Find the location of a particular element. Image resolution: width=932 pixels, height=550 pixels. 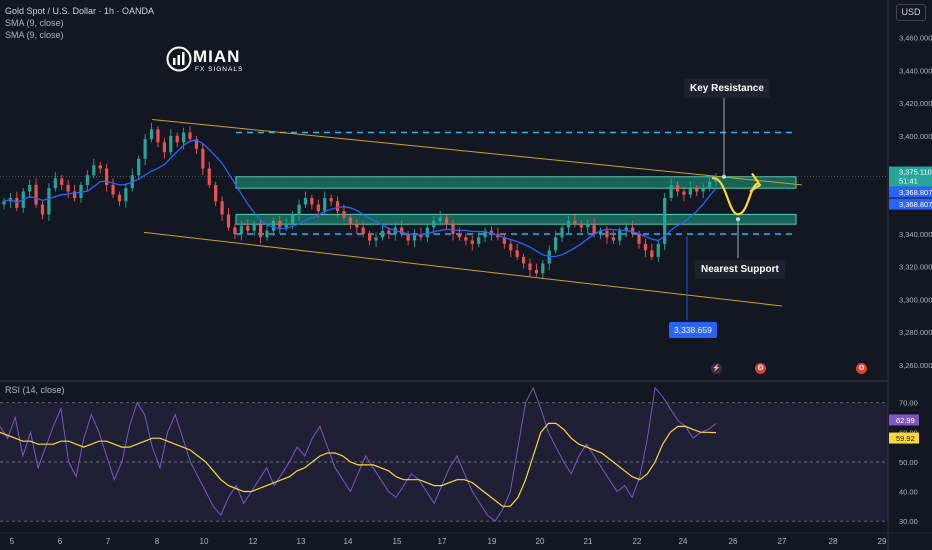

time-tick-label: 13 is located at coordinates (301, 541).